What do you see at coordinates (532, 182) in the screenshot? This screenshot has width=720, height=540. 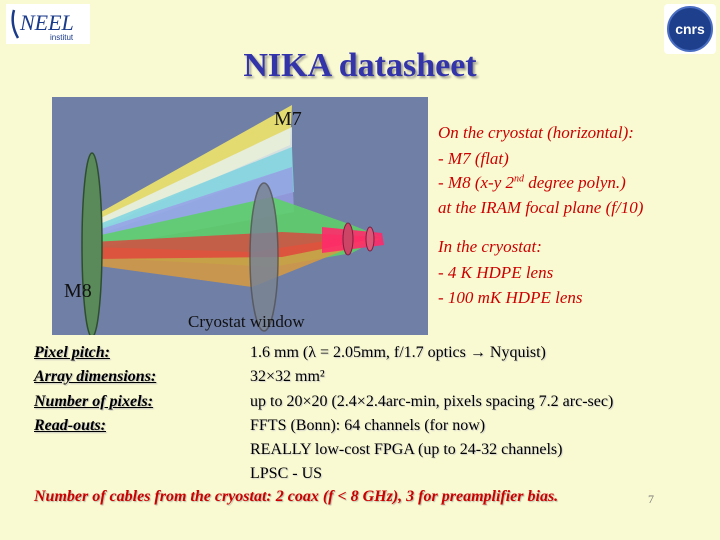 I see `m8-description: - M8 (x-y 2nd degree polyn.)` at bounding box center [532, 182].